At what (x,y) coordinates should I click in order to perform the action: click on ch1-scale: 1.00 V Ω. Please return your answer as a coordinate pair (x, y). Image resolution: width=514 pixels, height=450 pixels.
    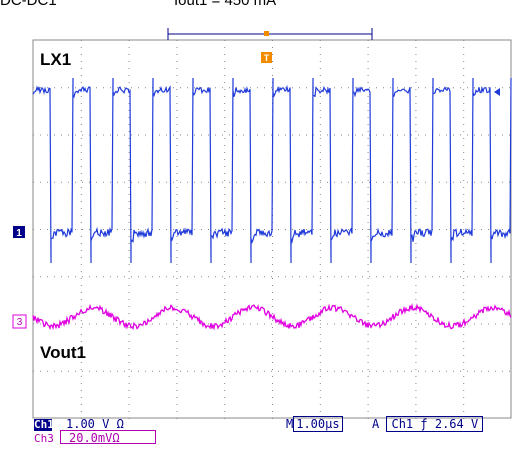
    Looking at the image, I should click on (95, 424).